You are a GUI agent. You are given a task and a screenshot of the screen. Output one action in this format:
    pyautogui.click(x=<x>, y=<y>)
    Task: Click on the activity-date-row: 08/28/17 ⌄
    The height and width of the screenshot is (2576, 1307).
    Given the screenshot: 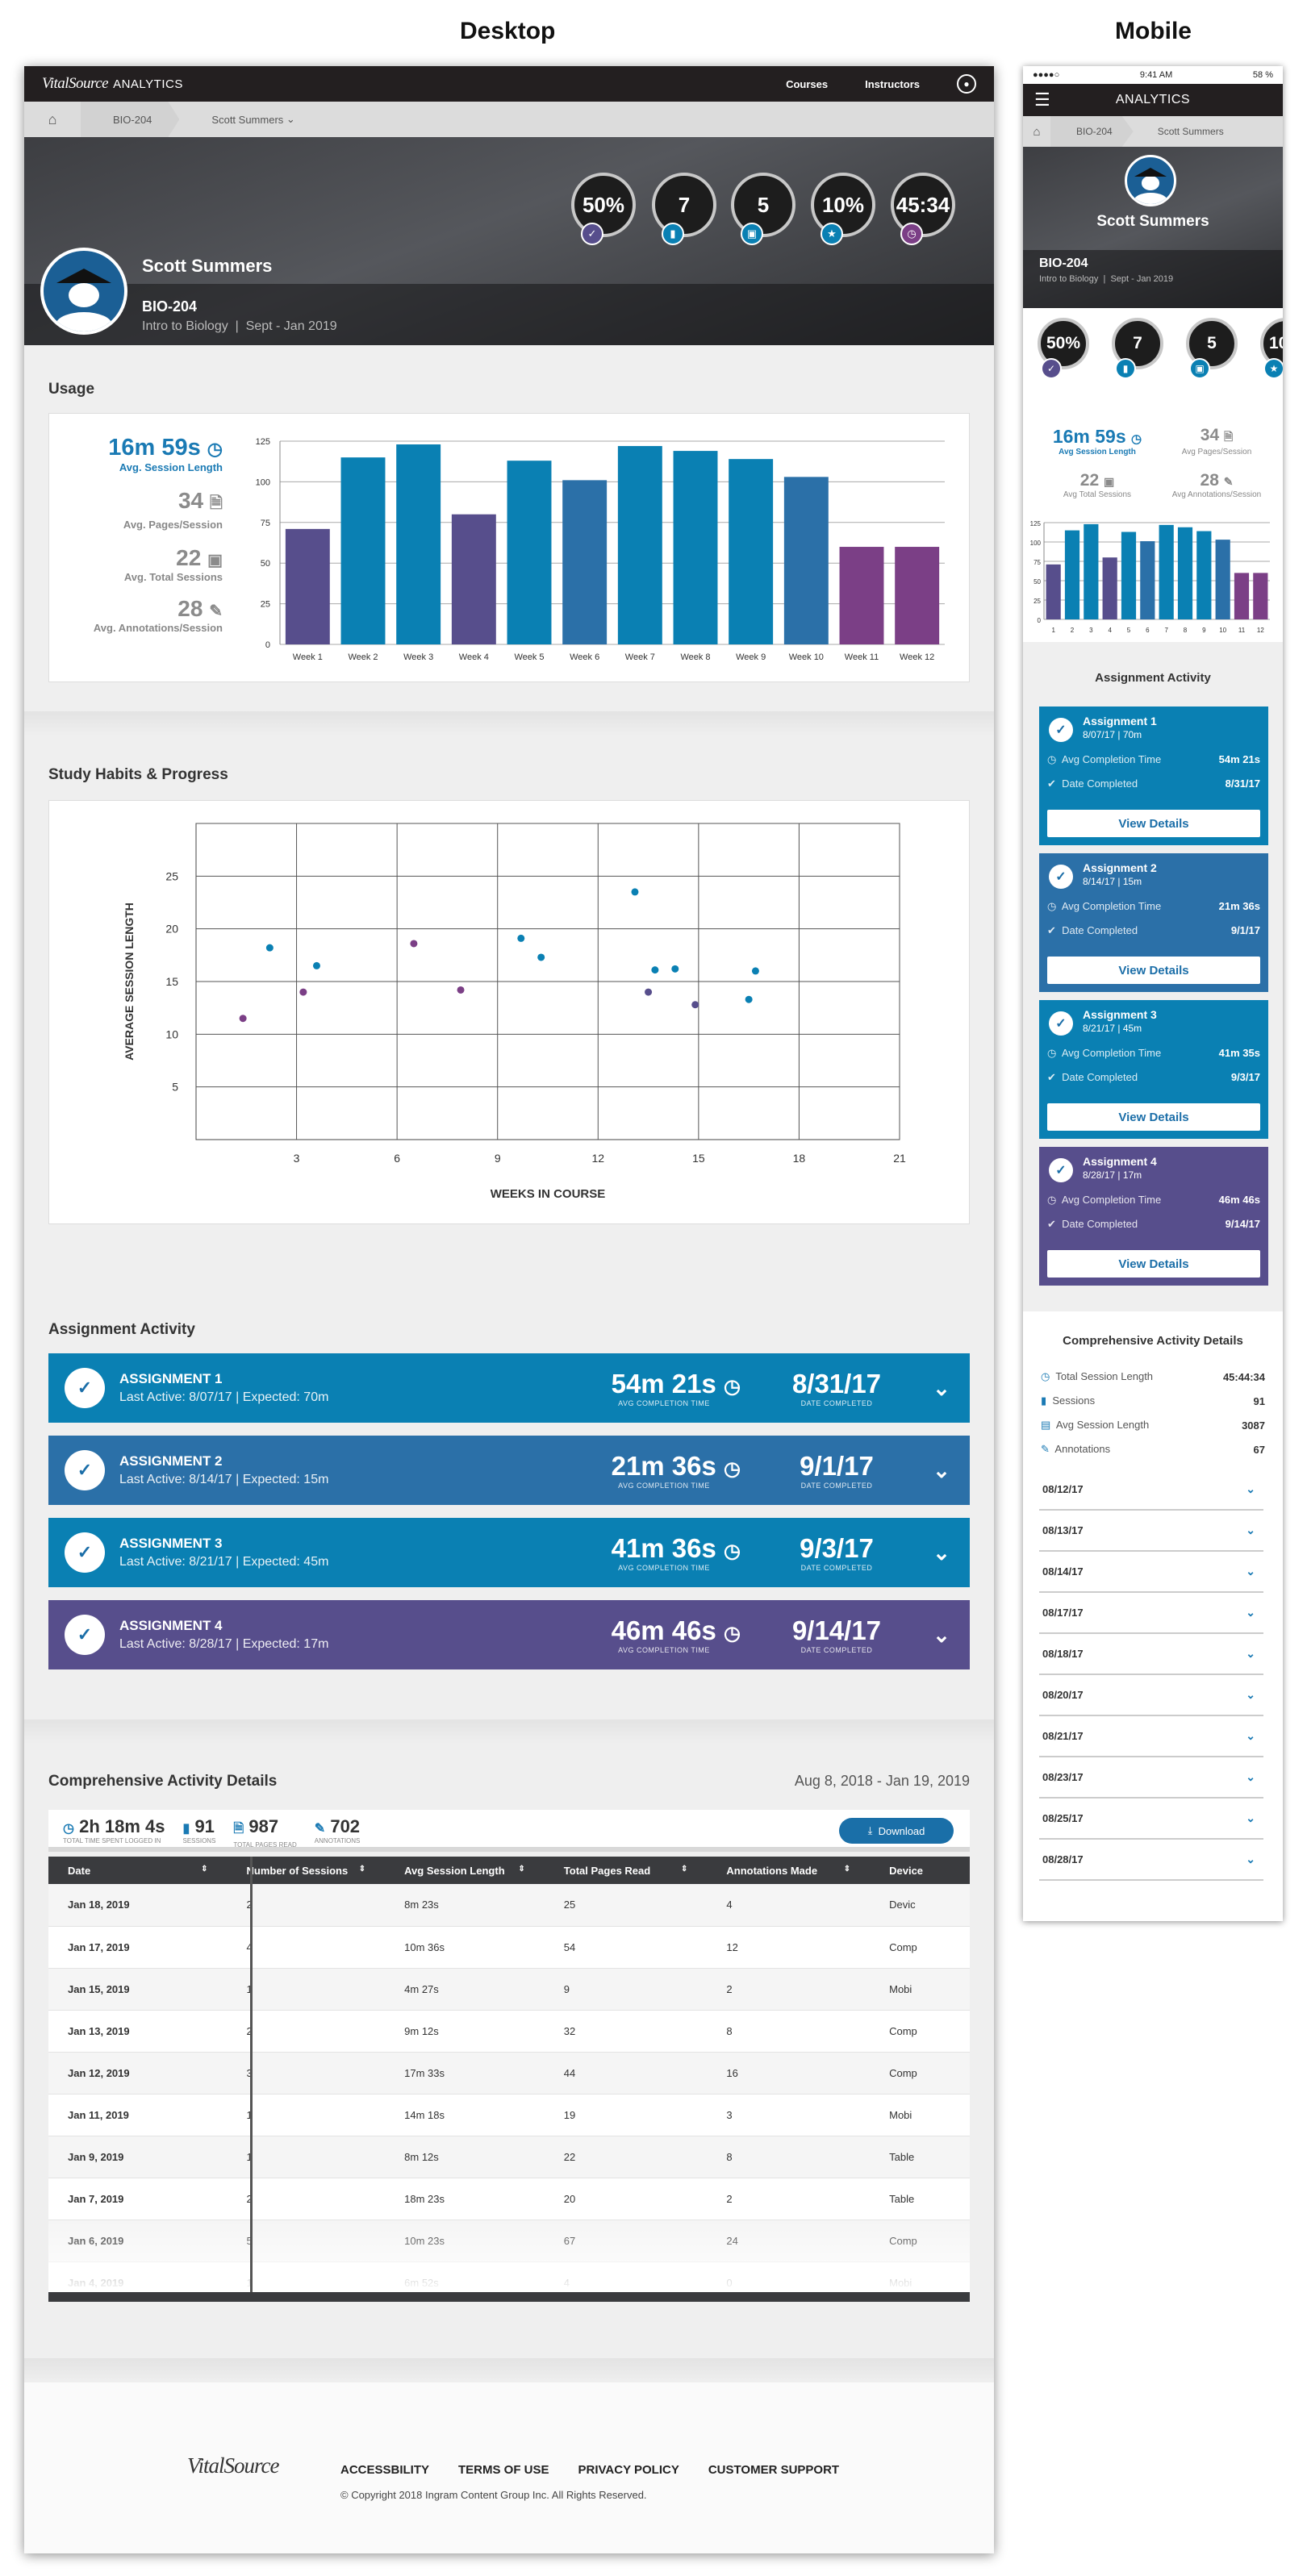 What is the action you would take?
    pyautogui.click(x=1151, y=1860)
    